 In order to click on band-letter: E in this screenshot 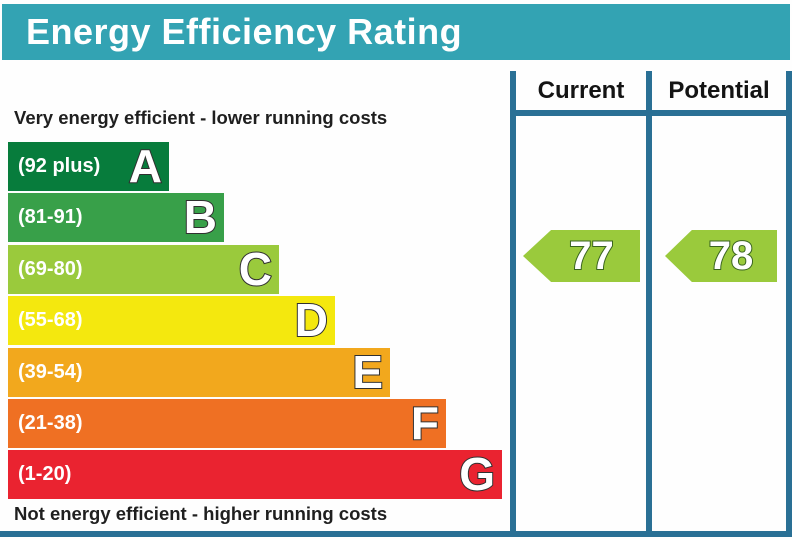, I will do `click(367, 372)`.